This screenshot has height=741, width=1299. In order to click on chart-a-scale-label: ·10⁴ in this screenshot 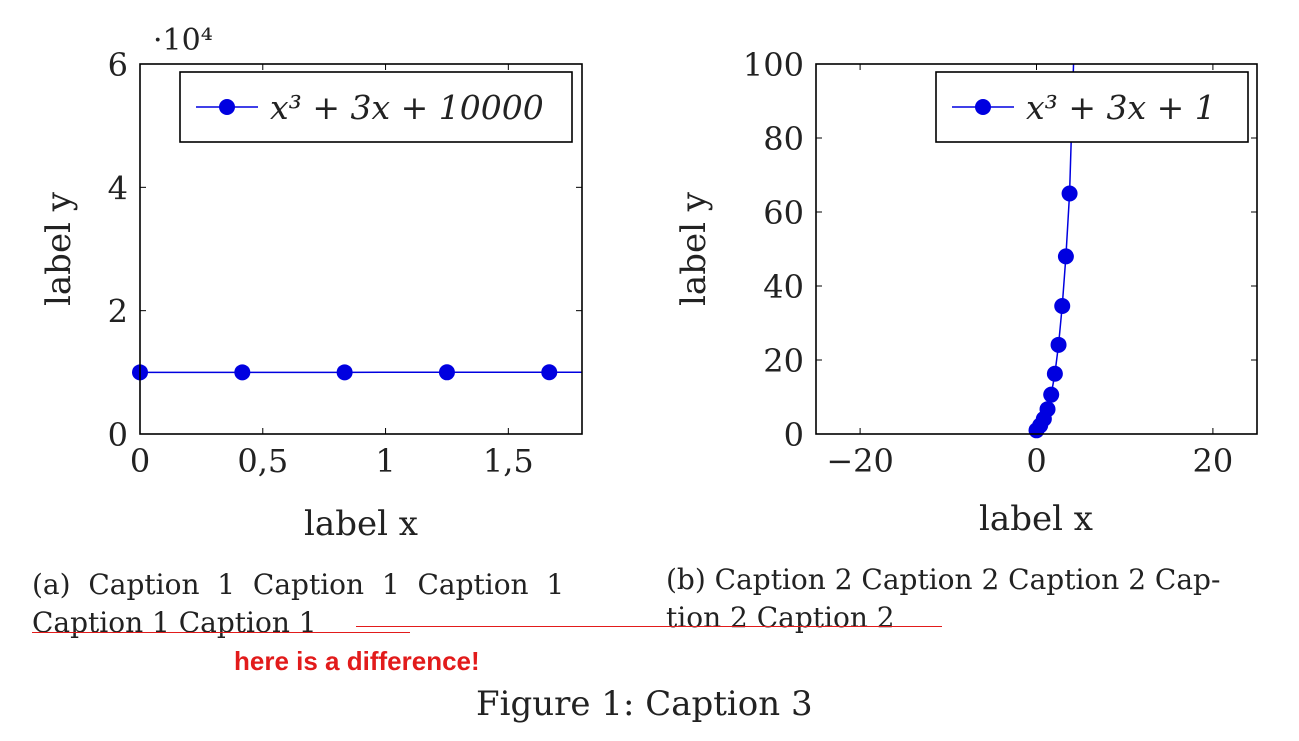, I will do `click(183, 40)`.